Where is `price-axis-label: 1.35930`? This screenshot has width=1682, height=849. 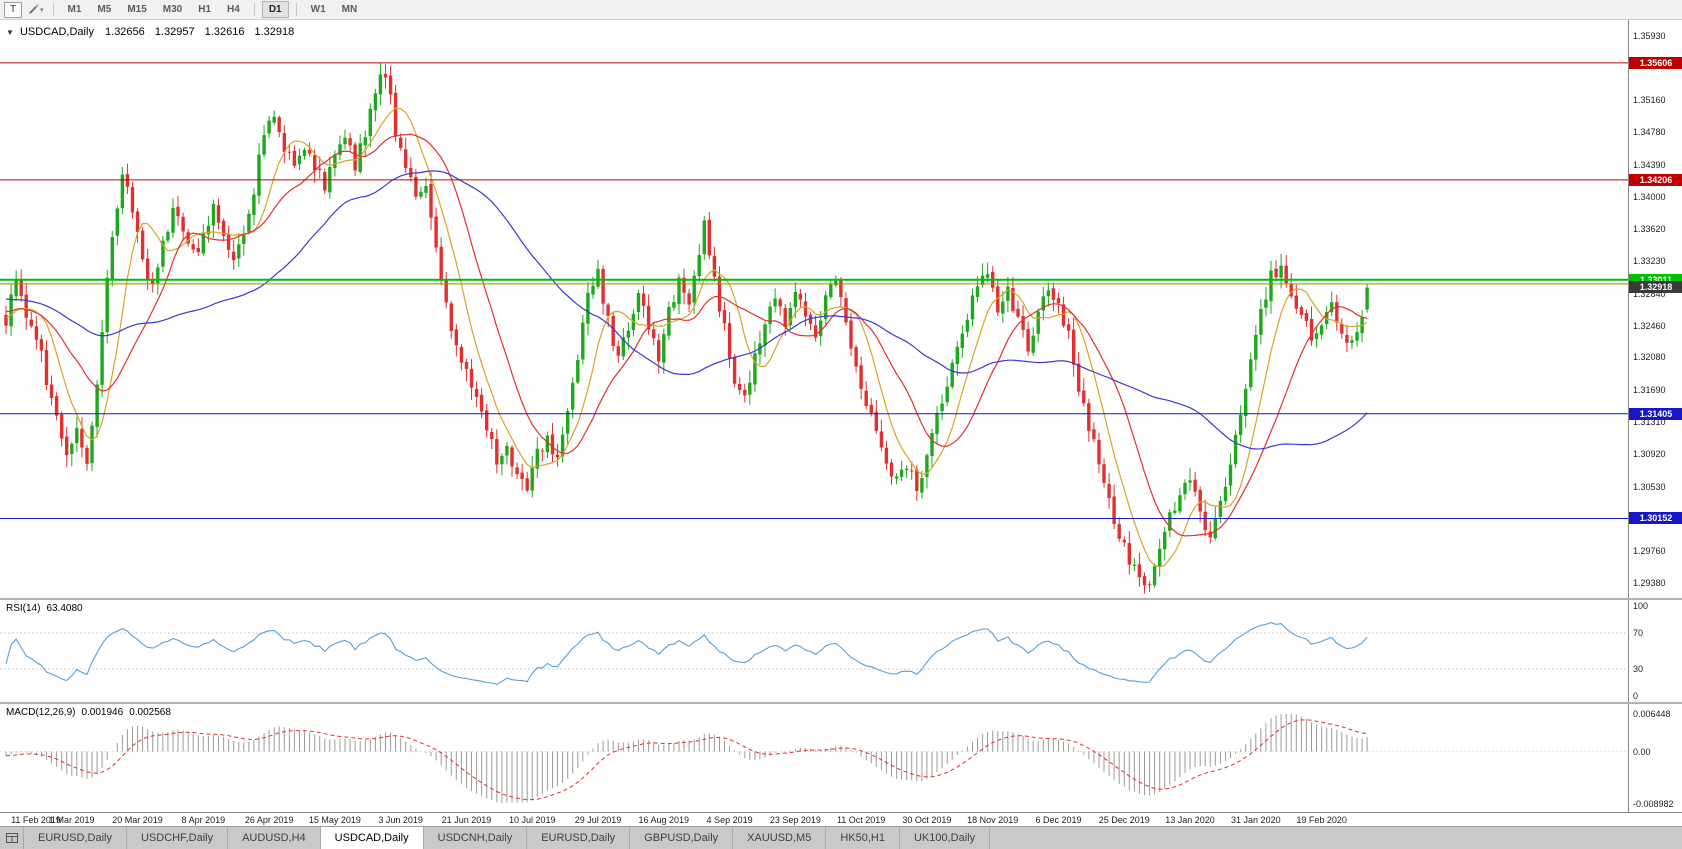
price-axis-label: 1.35930 is located at coordinates (1649, 35).